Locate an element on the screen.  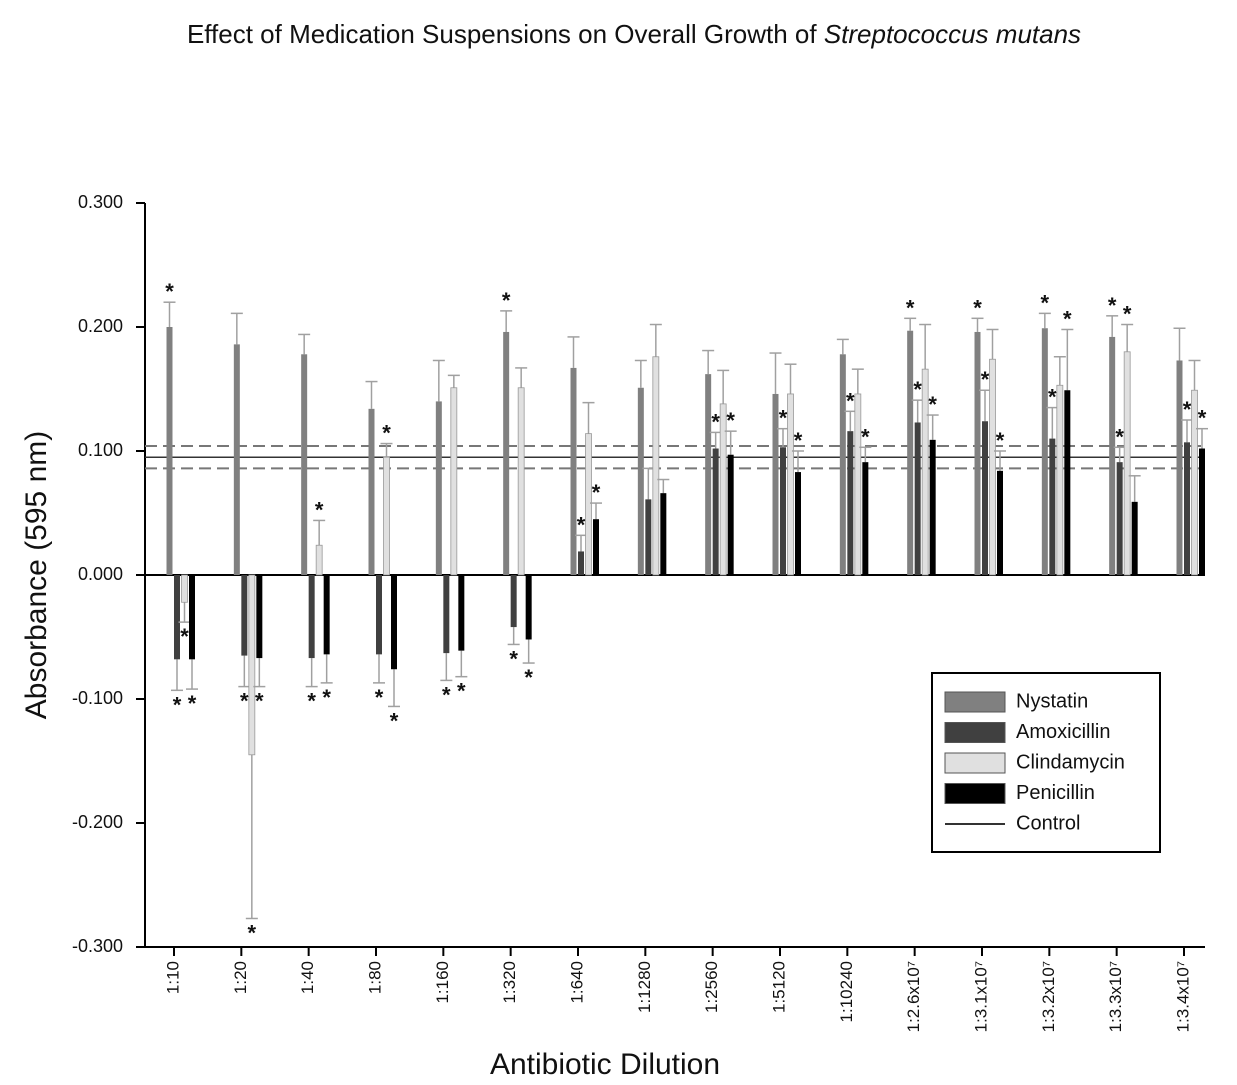
y-tick-label: 0.300 is located at coordinates (100, 202).